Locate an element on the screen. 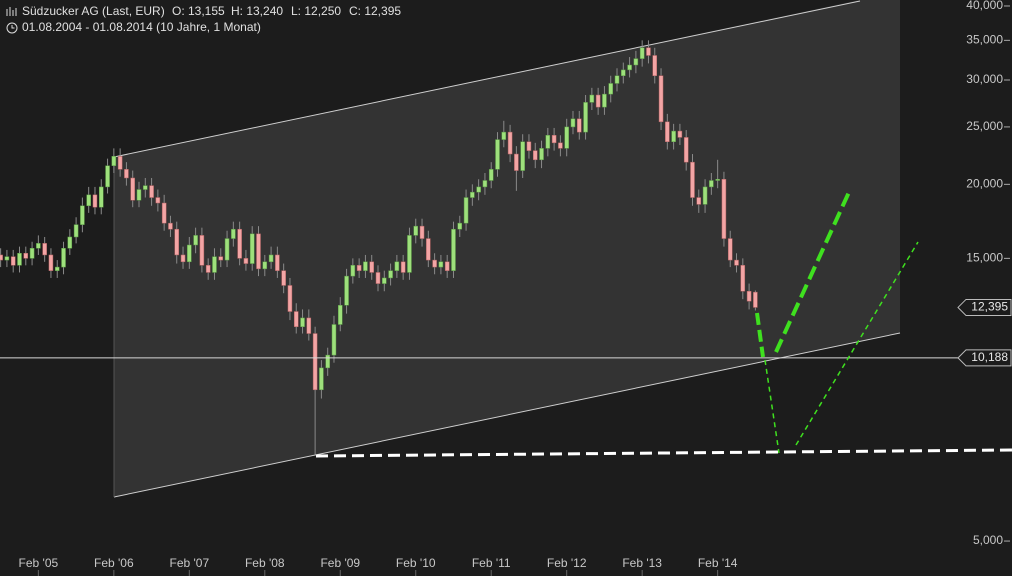 The image size is (1012, 576). y-tick-label: 30,000 is located at coordinates (984, 79).